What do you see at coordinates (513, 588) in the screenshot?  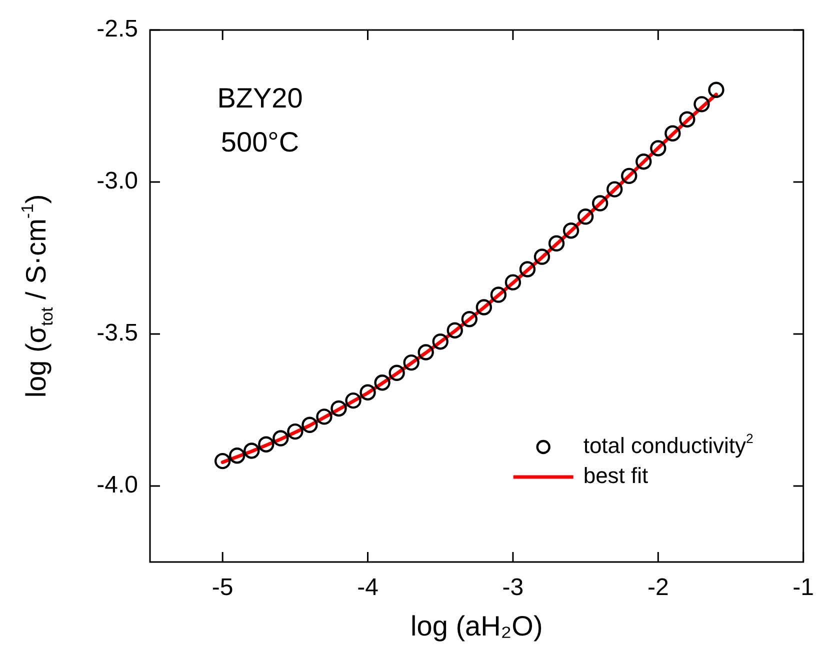 I see `x-tick-label: -3` at bounding box center [513, 588].